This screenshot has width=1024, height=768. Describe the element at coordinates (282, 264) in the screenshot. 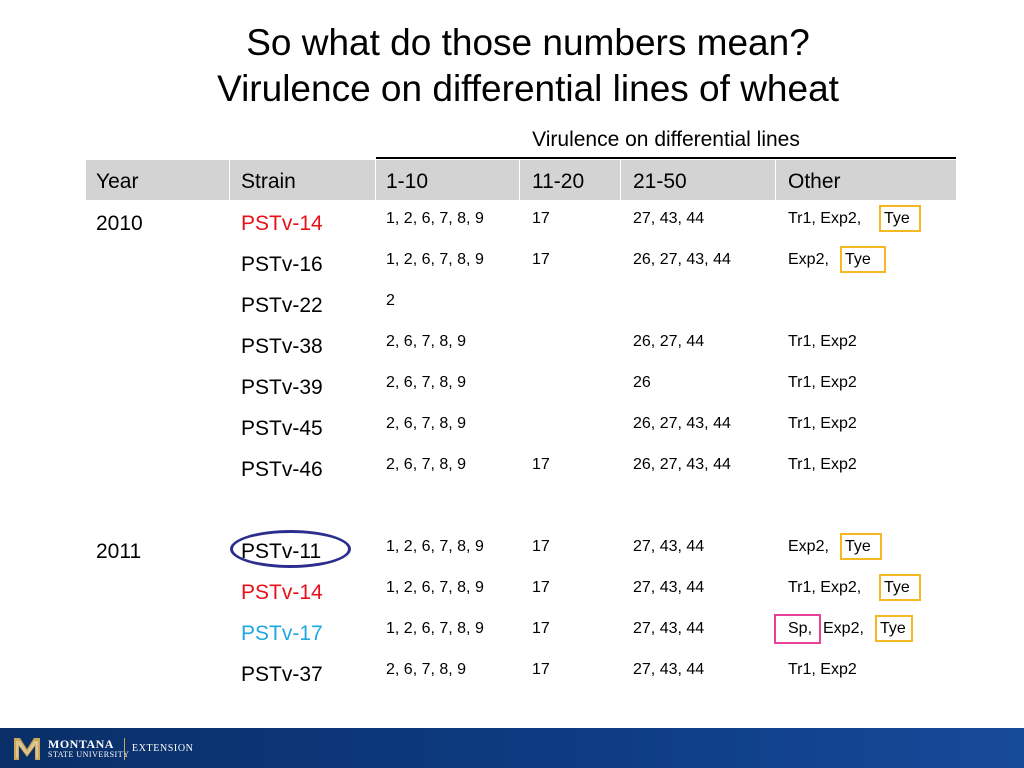

I see `strain-cell: PSTv-16` at that location.